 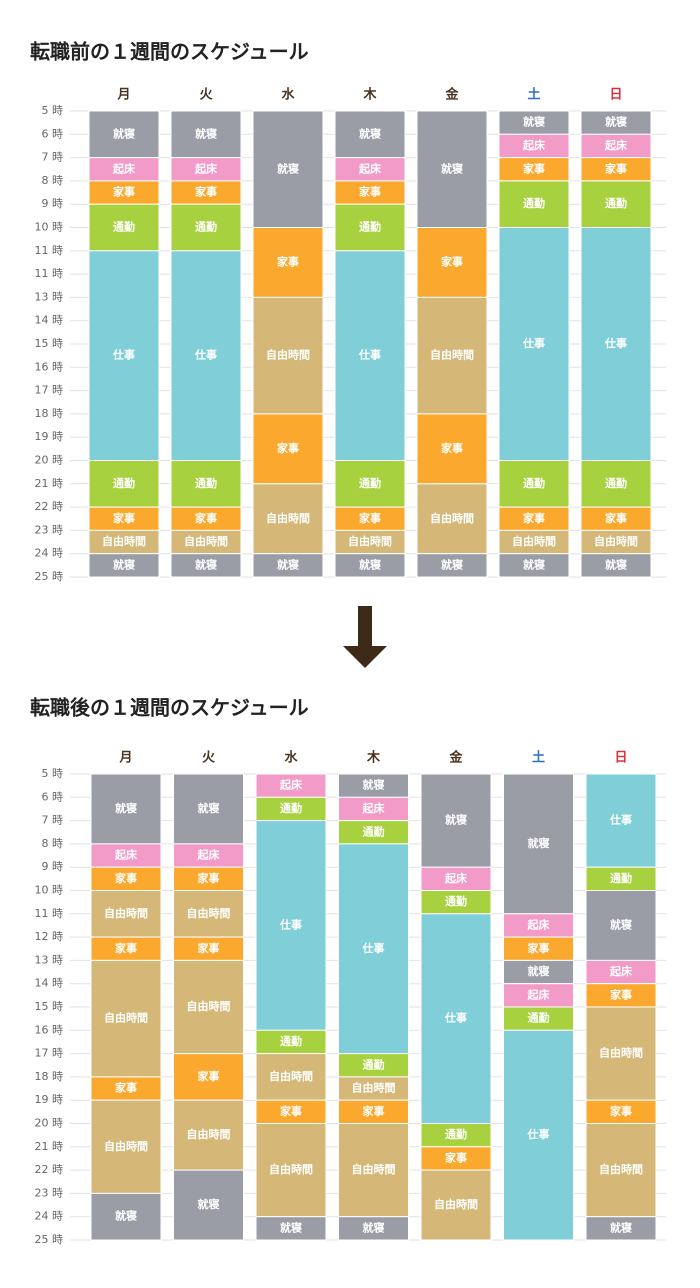 I want to click on y-tick-label: 7 時, so click(x=53, y=820).